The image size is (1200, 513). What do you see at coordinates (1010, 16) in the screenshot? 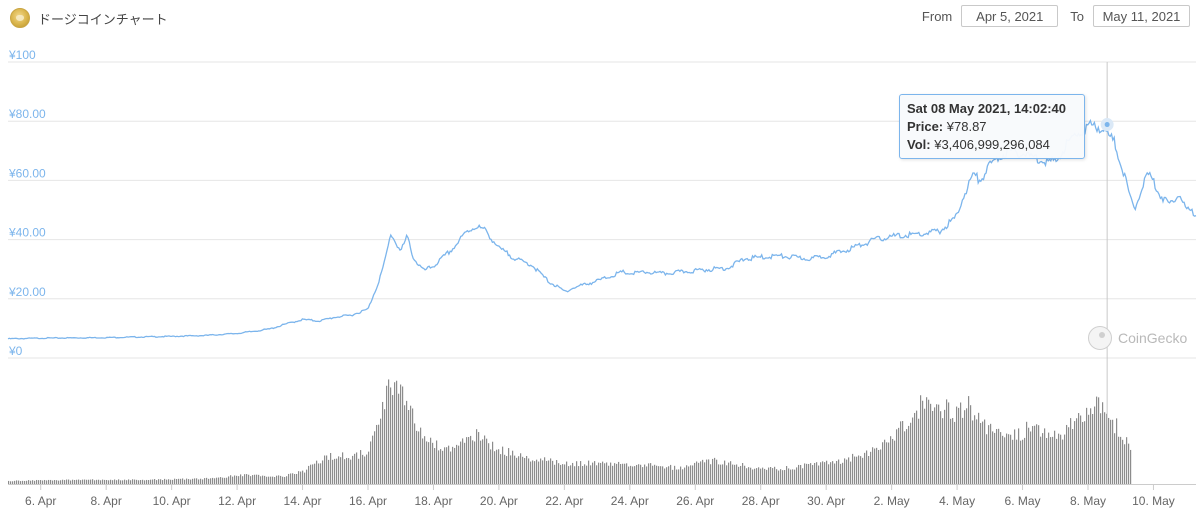
I see `from-date-input` at bounding box center [1010, 16].